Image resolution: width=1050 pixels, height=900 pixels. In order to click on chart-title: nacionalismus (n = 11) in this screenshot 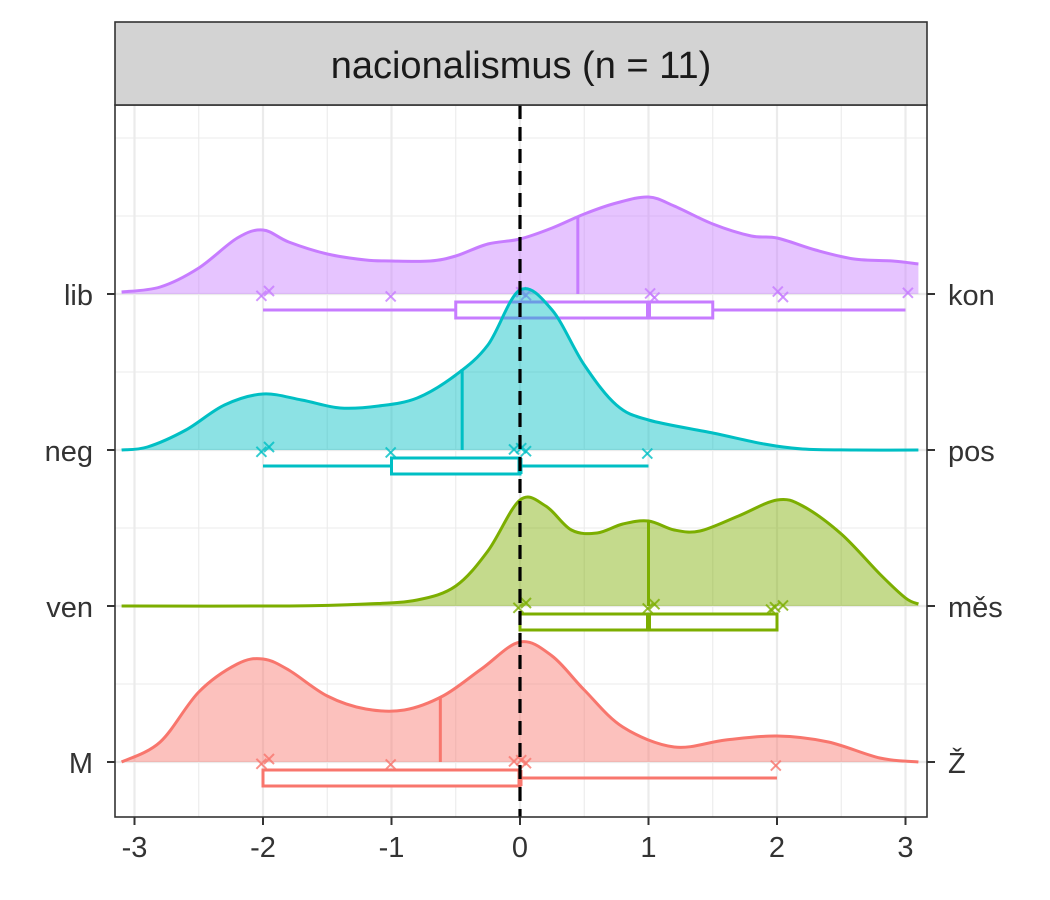, I will do `click(521, 66)`.